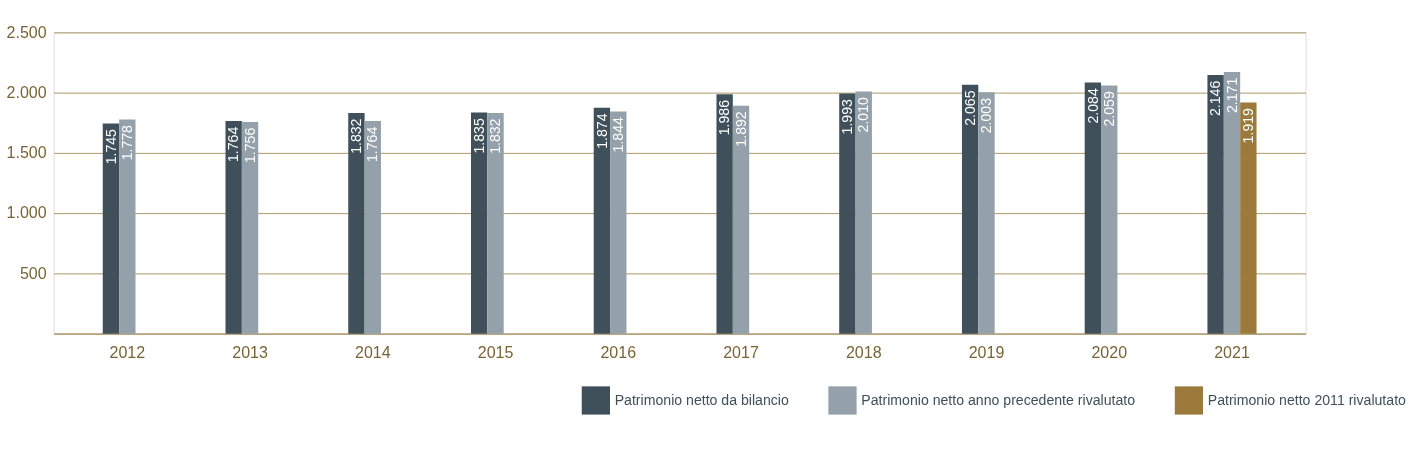 The image size is (1412, 465). I want to click on data-label: 2.171, so click(1231, 95).